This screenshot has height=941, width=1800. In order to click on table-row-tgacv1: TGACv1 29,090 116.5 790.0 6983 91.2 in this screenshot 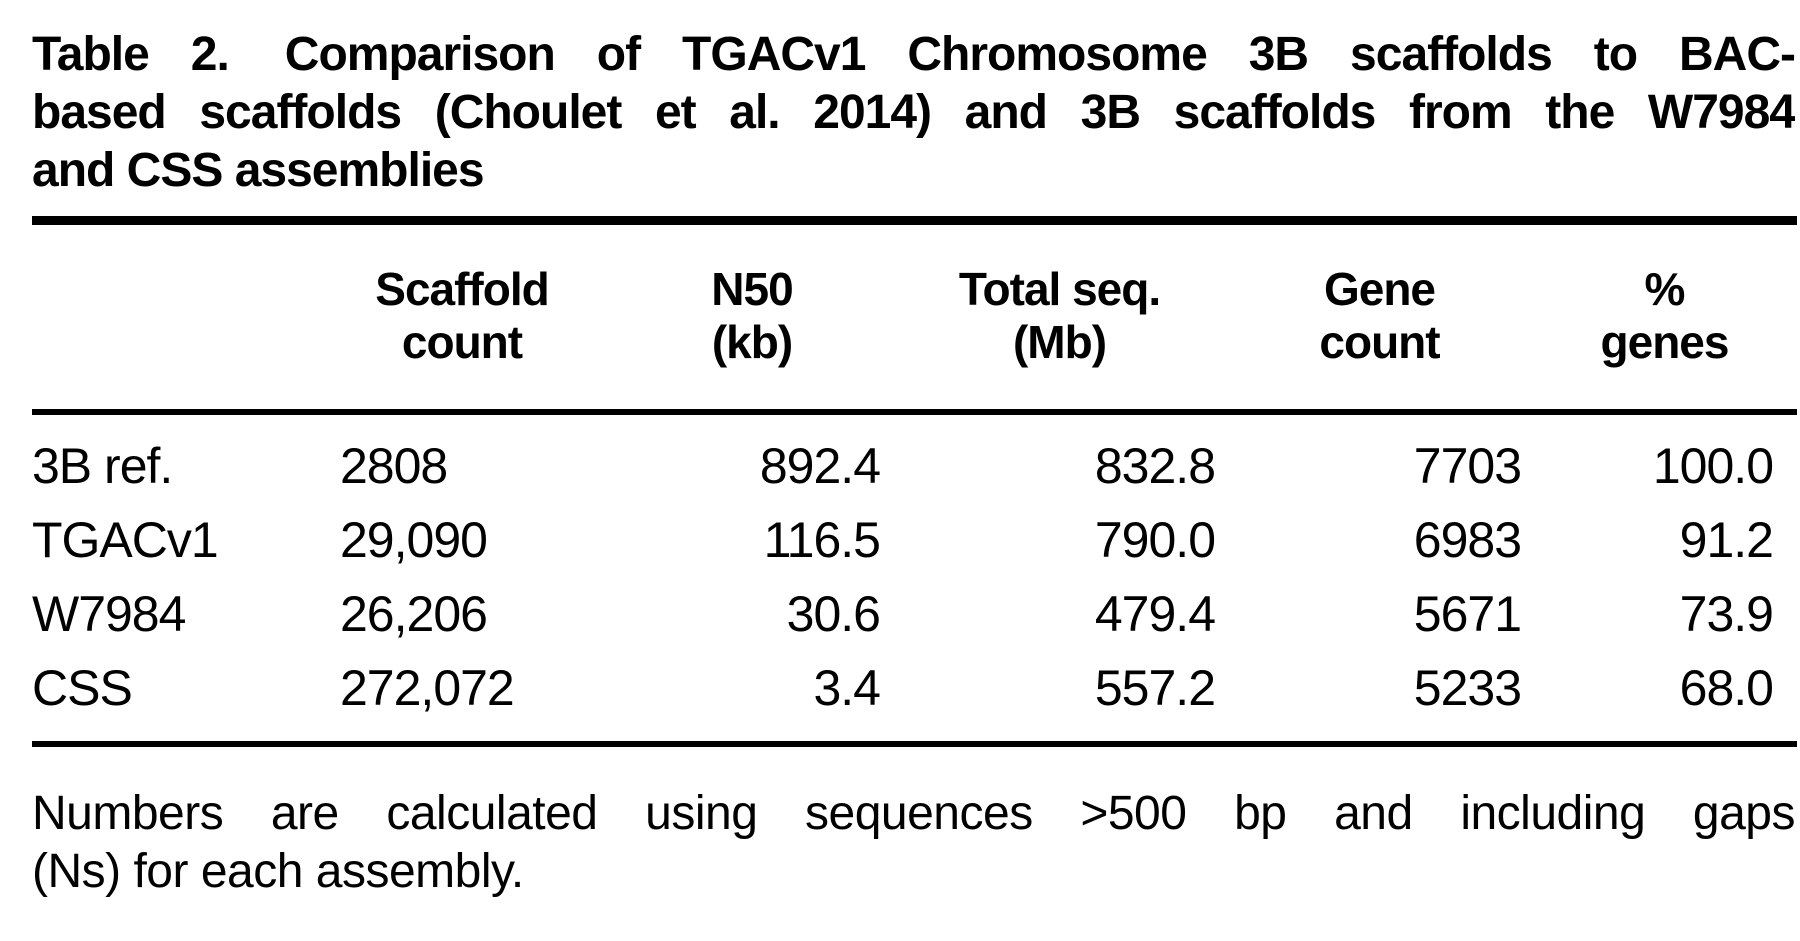, I will do `click(914, 540)`.